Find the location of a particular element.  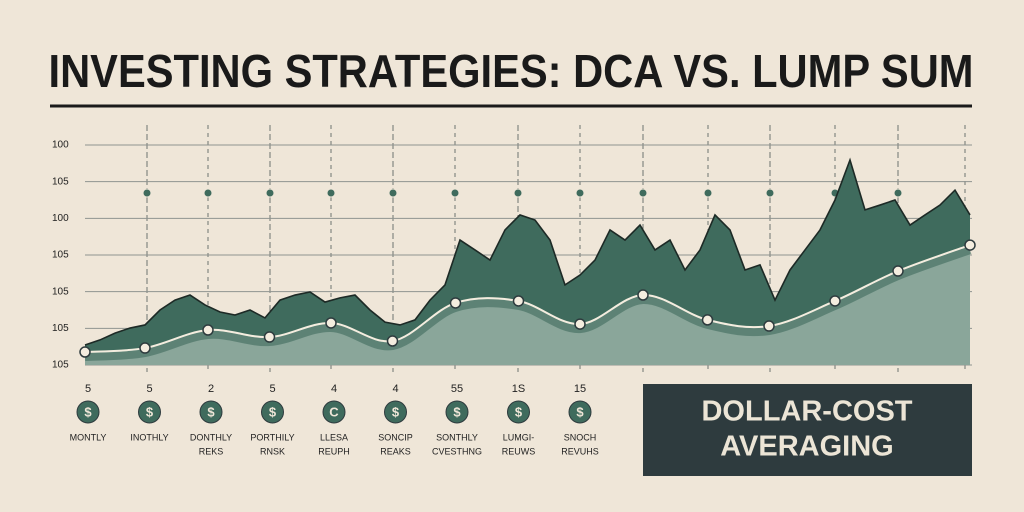

item-label: REVUHS is located at coordinates (580, 451).